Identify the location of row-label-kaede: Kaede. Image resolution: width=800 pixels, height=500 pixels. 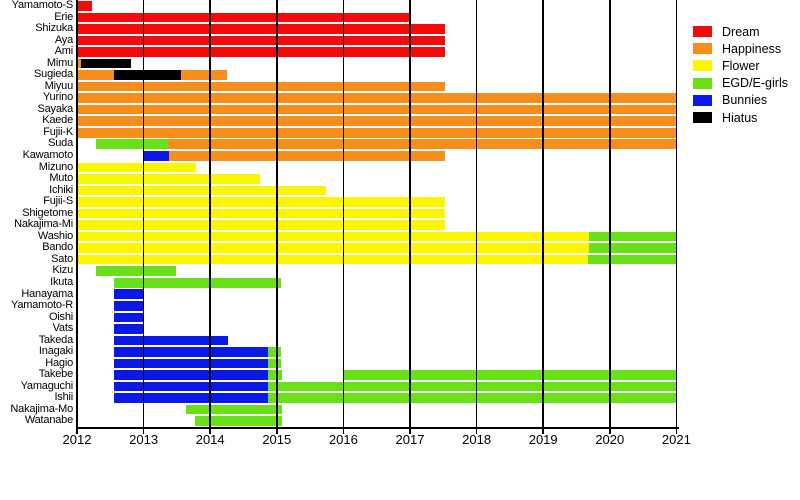
(57, 120).